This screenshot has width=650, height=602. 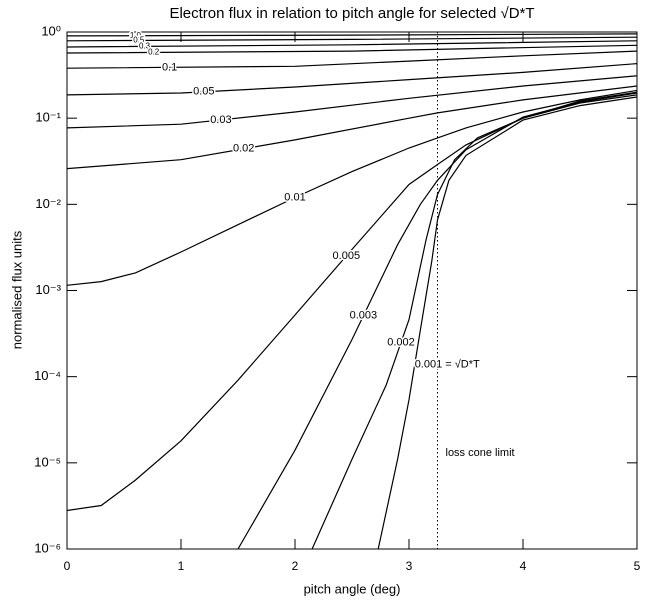 I want to click on y-tick-label: 10⁻⁵, so click(x=47, y=461).